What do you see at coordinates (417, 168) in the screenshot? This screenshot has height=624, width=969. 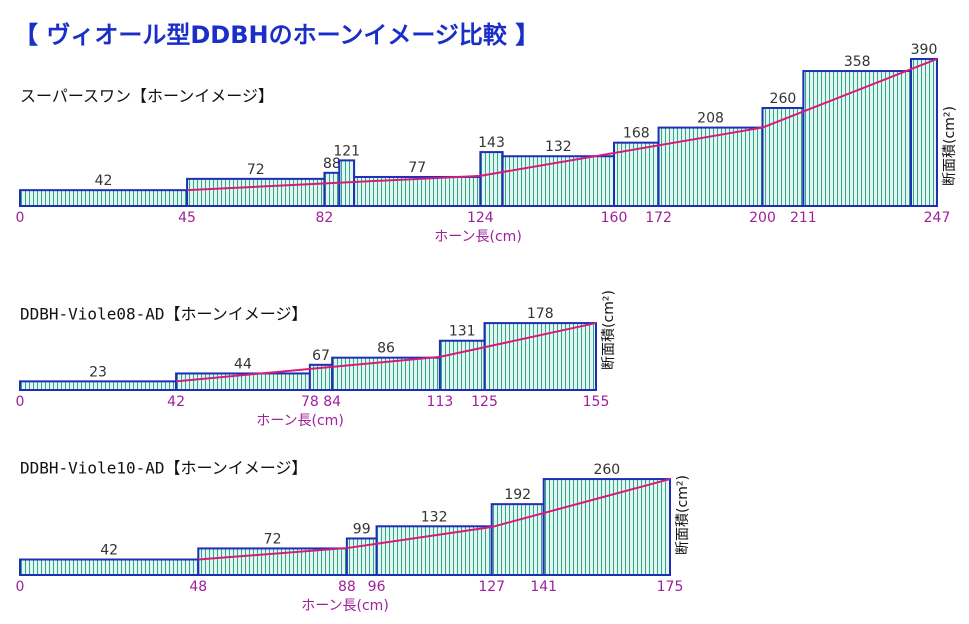 I see `value-label: 77` at bounding box center [417, 168].